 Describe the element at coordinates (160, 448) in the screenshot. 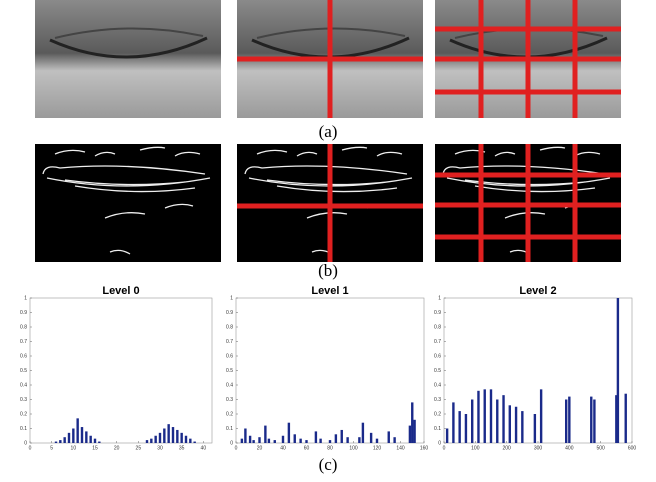

I see `x-tick-label: 30` at that location.